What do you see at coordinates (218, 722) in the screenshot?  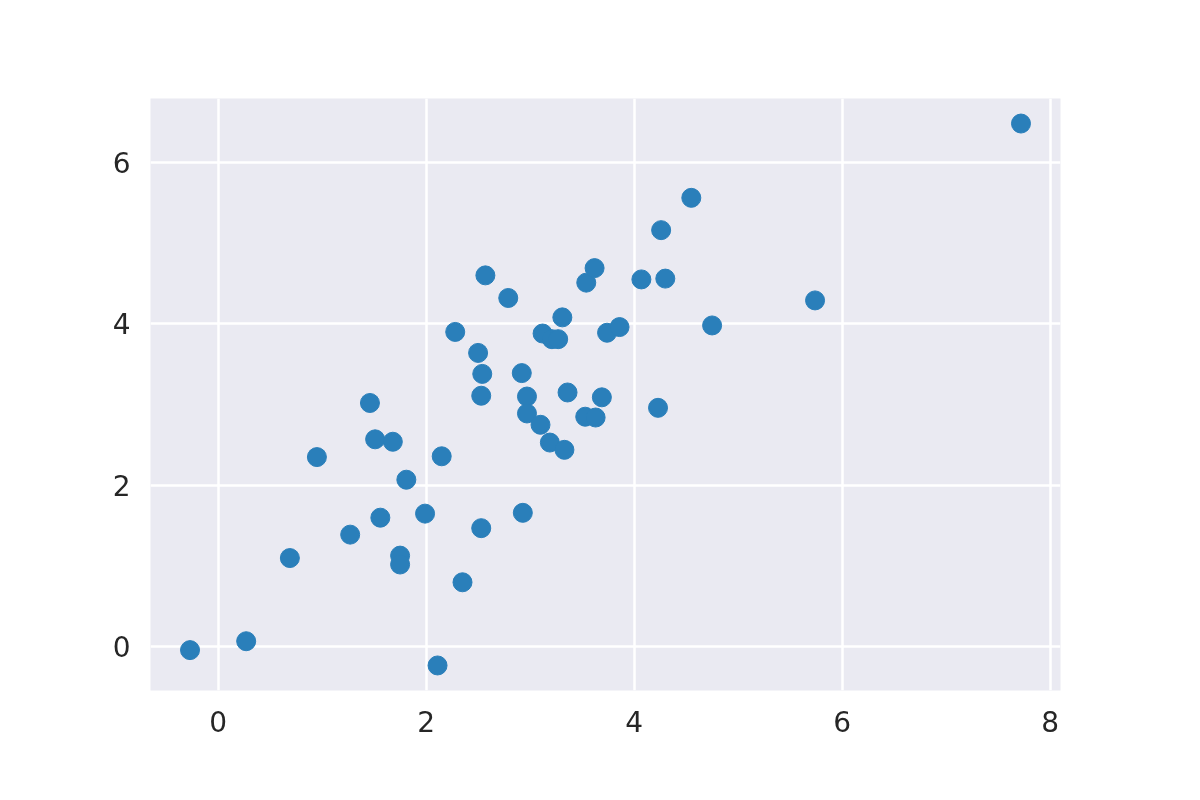 I see `x-tick-label: 0` at bounding box center [218, 722].